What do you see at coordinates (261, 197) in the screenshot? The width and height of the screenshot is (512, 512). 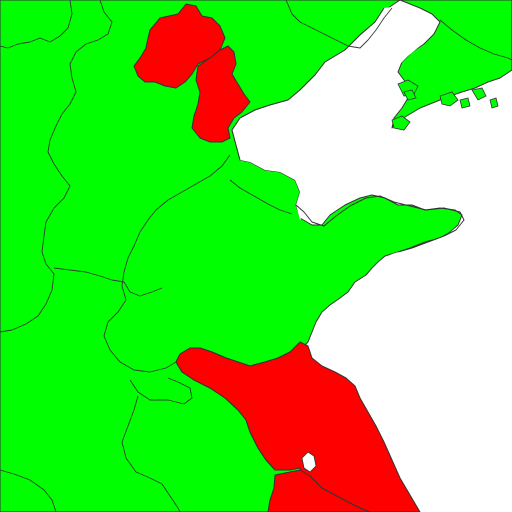 I see `border-shandong-inner` at bounding box center [261, 197].